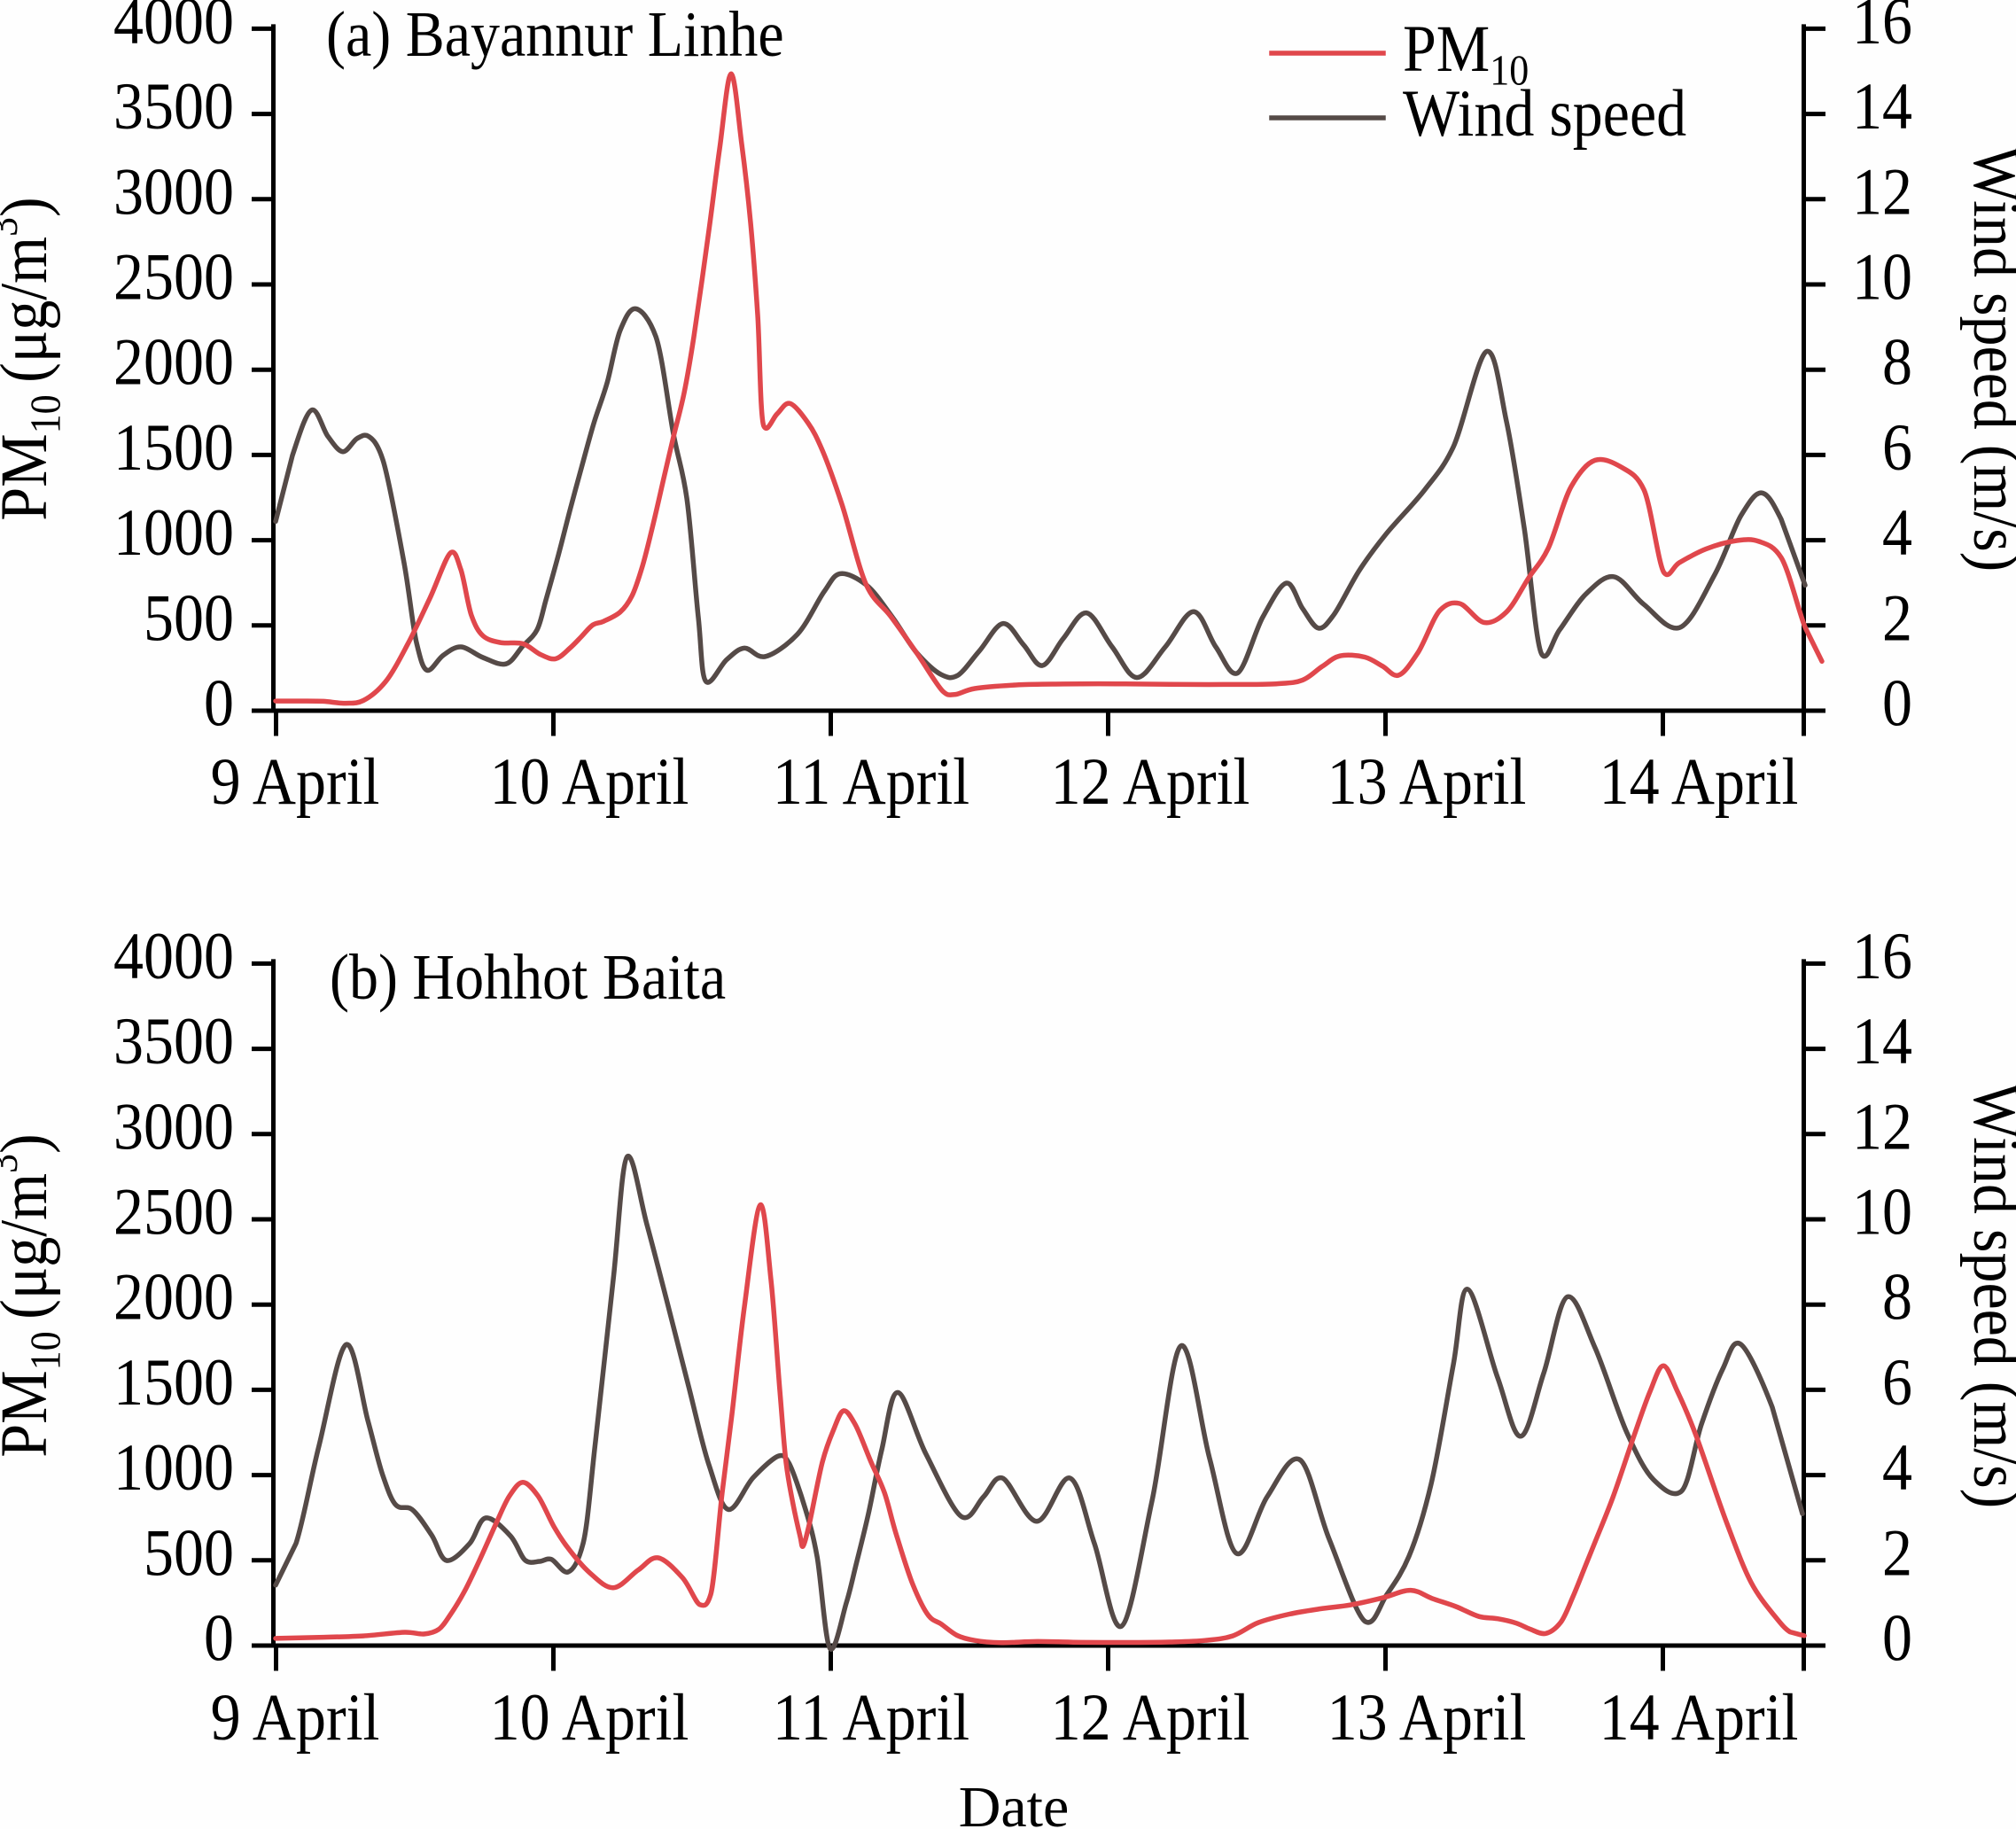 This screenshot has height=1829, width=2016. What do you see at coordinates (528, 978) in the screenshot?
I see `svg-text: (b) Hohhot Baita` at bounding box center [528, 978].